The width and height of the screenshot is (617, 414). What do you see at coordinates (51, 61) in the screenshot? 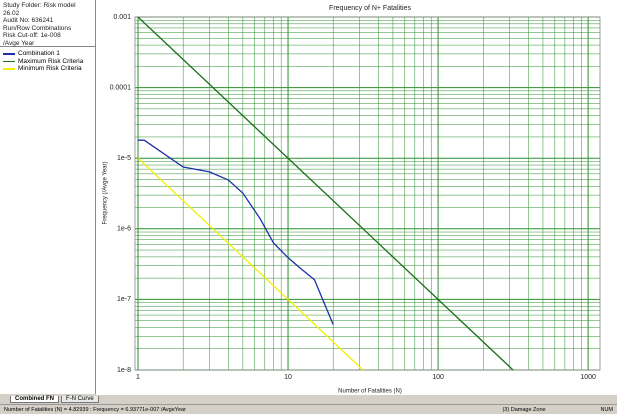
I see `legend-label: Maximum Risk Criteria` at bounding box center [51, 61].